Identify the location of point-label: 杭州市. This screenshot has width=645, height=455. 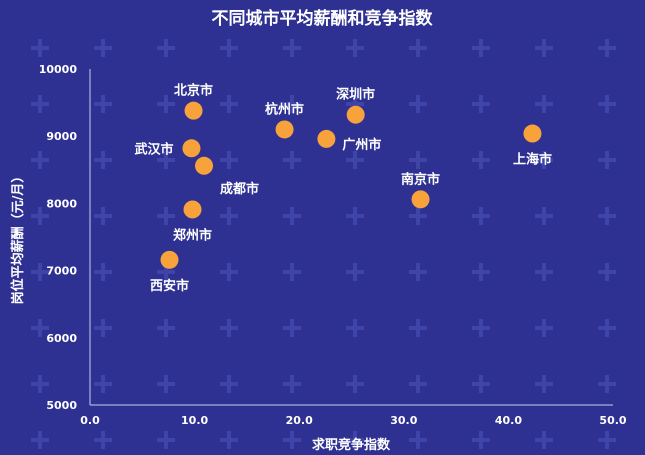
(284, 109).